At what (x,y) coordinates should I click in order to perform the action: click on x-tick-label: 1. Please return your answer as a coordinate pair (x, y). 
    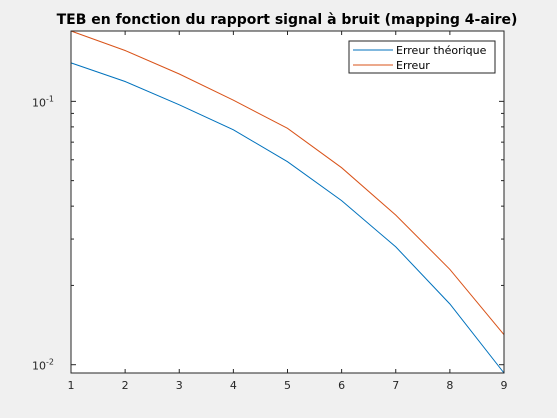
    Looking at the image, I should click on (71, 385).